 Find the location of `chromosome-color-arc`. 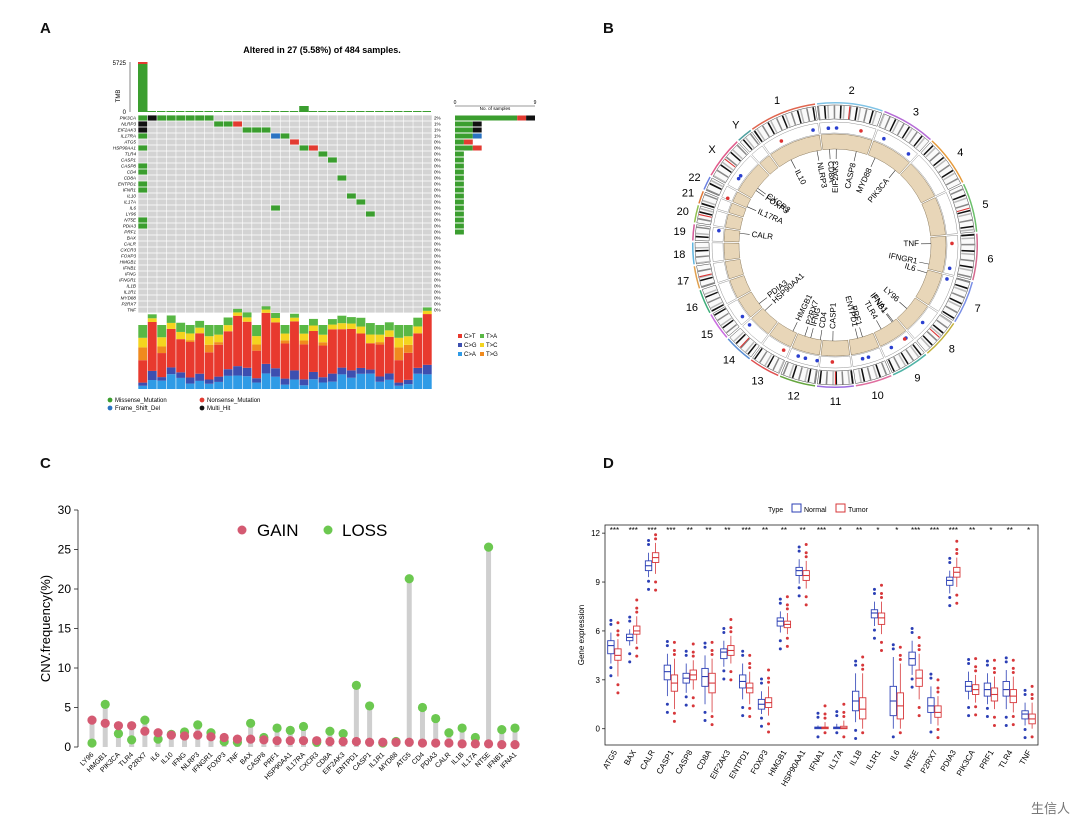

chromosome-color-arc is located at coordinates (719, 326).